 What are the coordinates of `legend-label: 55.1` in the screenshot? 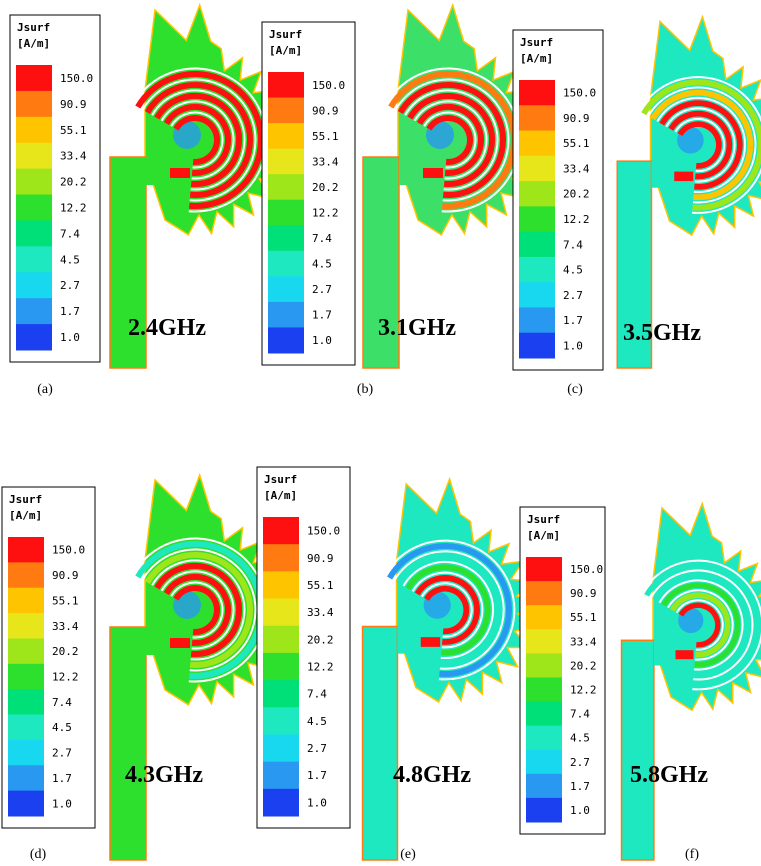 It's located at (576, 143).